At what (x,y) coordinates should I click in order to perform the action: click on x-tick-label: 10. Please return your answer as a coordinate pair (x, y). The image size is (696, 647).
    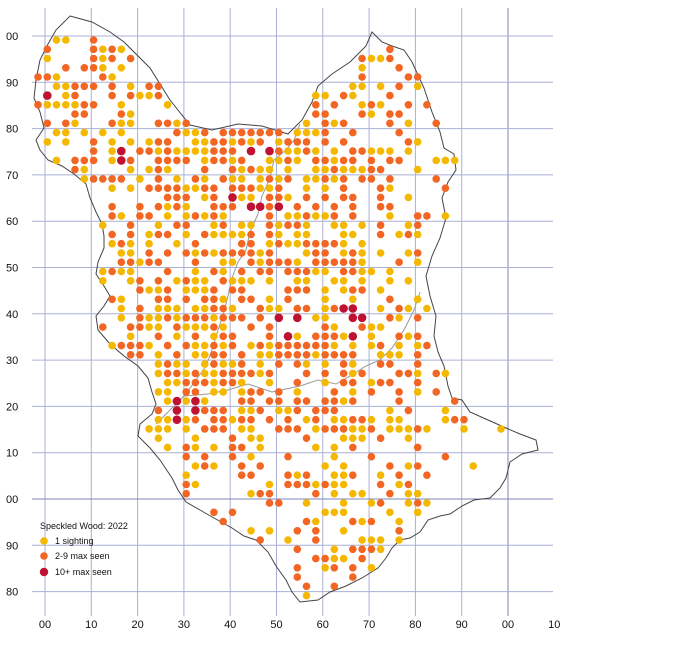
    Looking at the image, I should click on (91, 625).